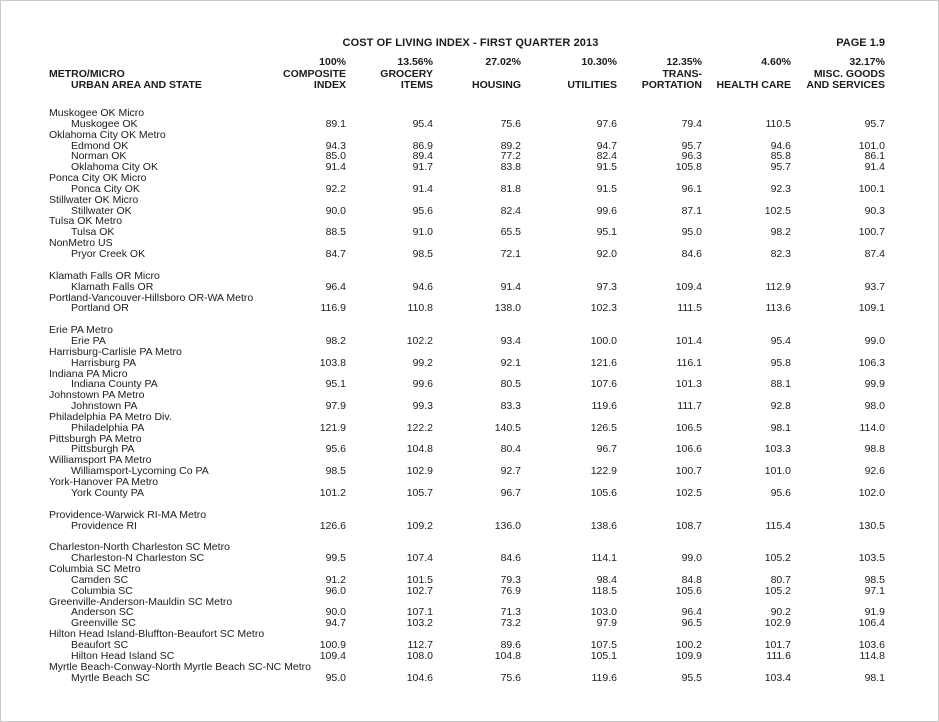  What do you see at coordinates (871, 492) in the screenshot?
I see `index-value: 102.0` at bounding box center [871, 492].